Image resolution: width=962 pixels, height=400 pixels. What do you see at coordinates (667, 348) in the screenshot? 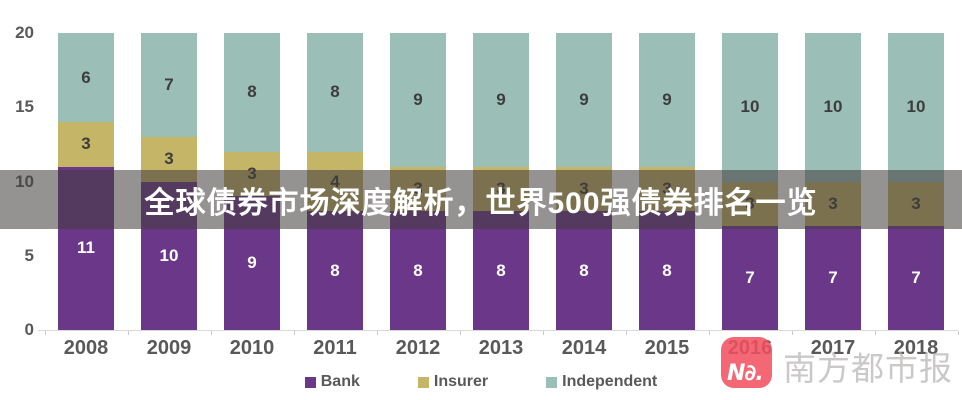
I see `x-tick-label-2015: 2015` at bounding box center [667, 348].